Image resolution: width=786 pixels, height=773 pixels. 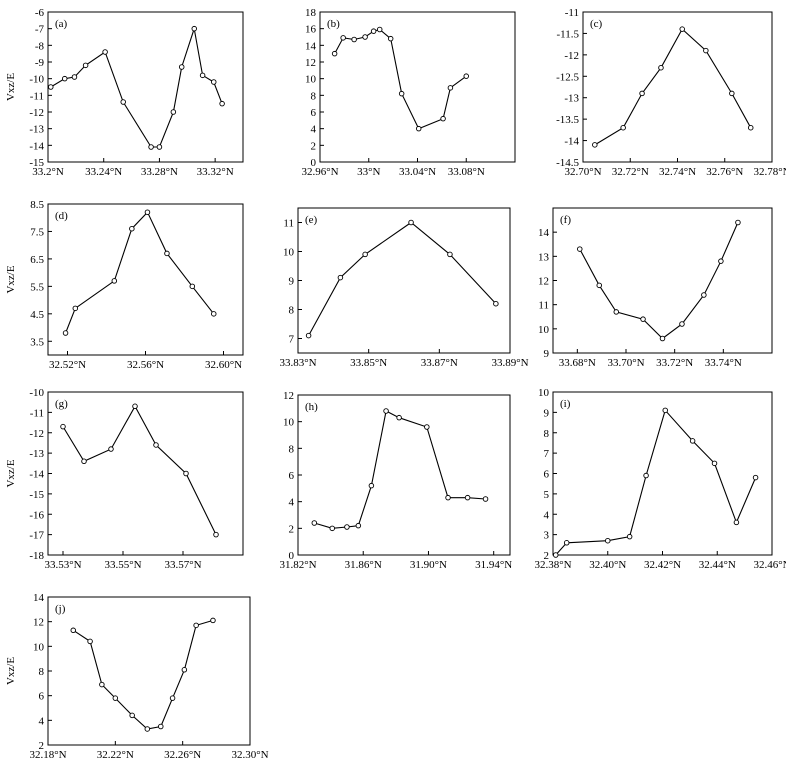 What do you see at coordinates (625, 363) in the screenshot?
I see `x-tick-label: 33.70°N` at bounding box center [625, 363].